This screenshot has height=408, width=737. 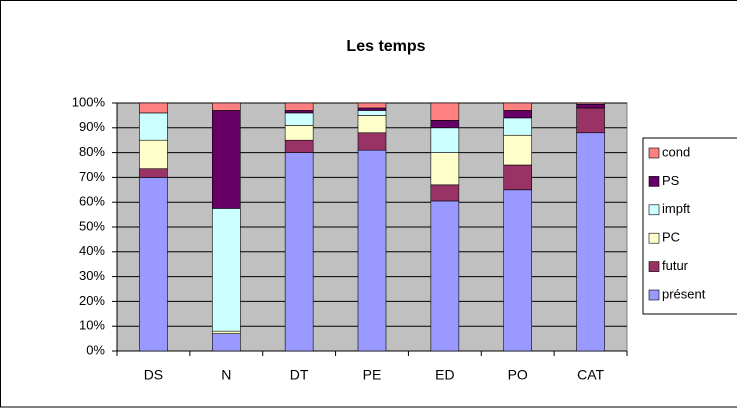 I want to click on y-tick-label: 90%, so click(x=92, y=126).